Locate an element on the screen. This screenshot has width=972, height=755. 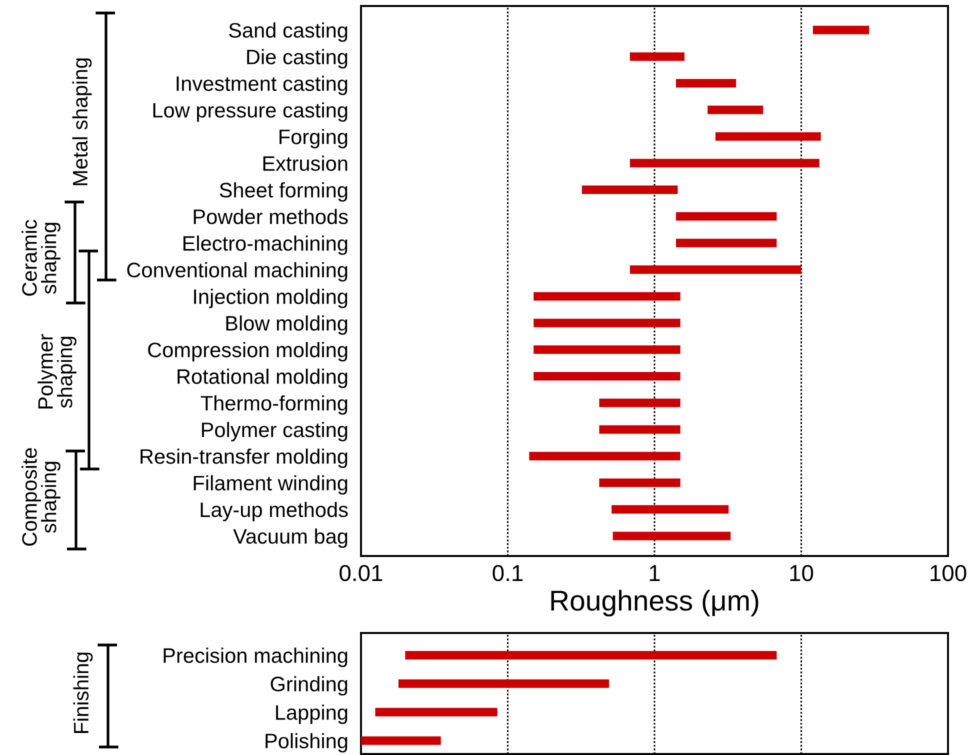
text: Metal shaping is located at coordinates (82, 122).